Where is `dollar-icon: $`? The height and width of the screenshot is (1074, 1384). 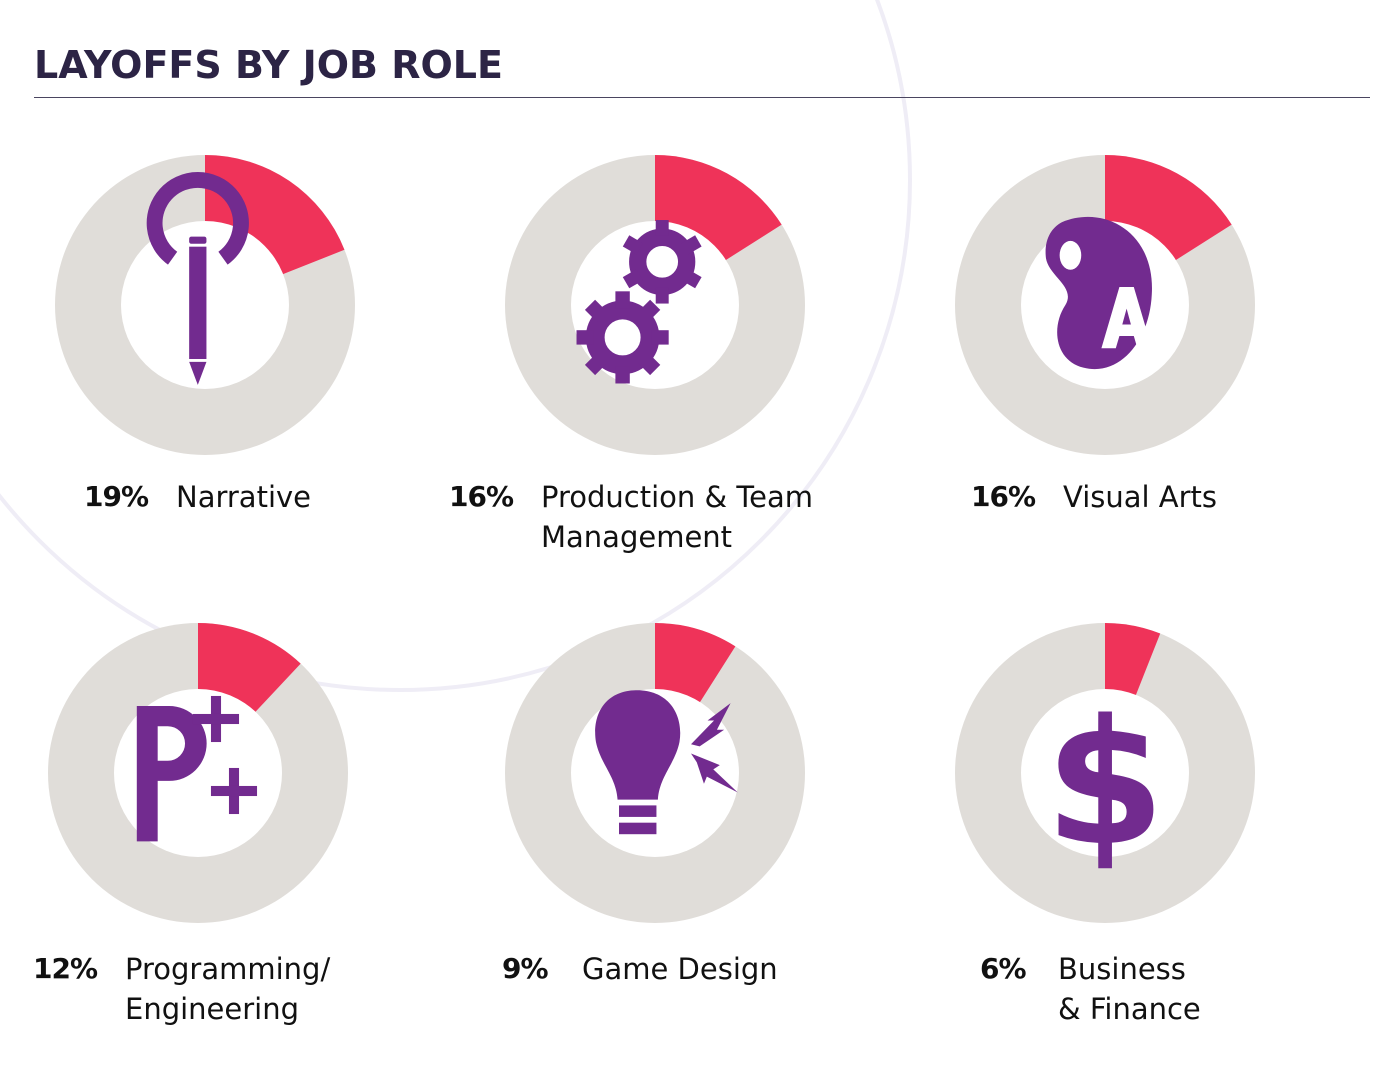 dollar-icon: $ is located at coordinates (1105, 783).